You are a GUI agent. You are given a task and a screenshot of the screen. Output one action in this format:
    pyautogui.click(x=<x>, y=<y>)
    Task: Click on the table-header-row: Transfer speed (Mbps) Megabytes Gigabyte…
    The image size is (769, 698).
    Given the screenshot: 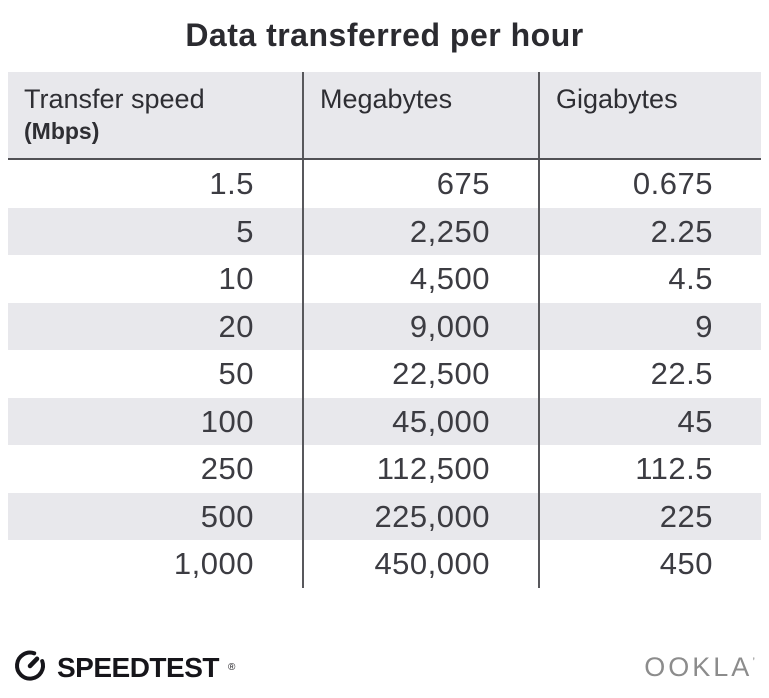 What is the action you would take?
    pyautogui.click(x=384, y=116)
    